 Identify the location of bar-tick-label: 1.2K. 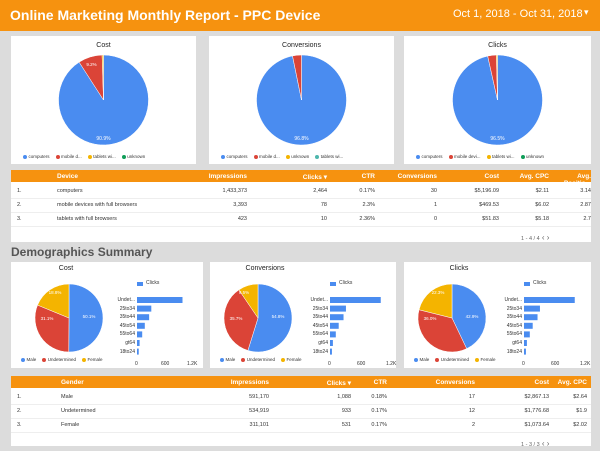
(585, 364).